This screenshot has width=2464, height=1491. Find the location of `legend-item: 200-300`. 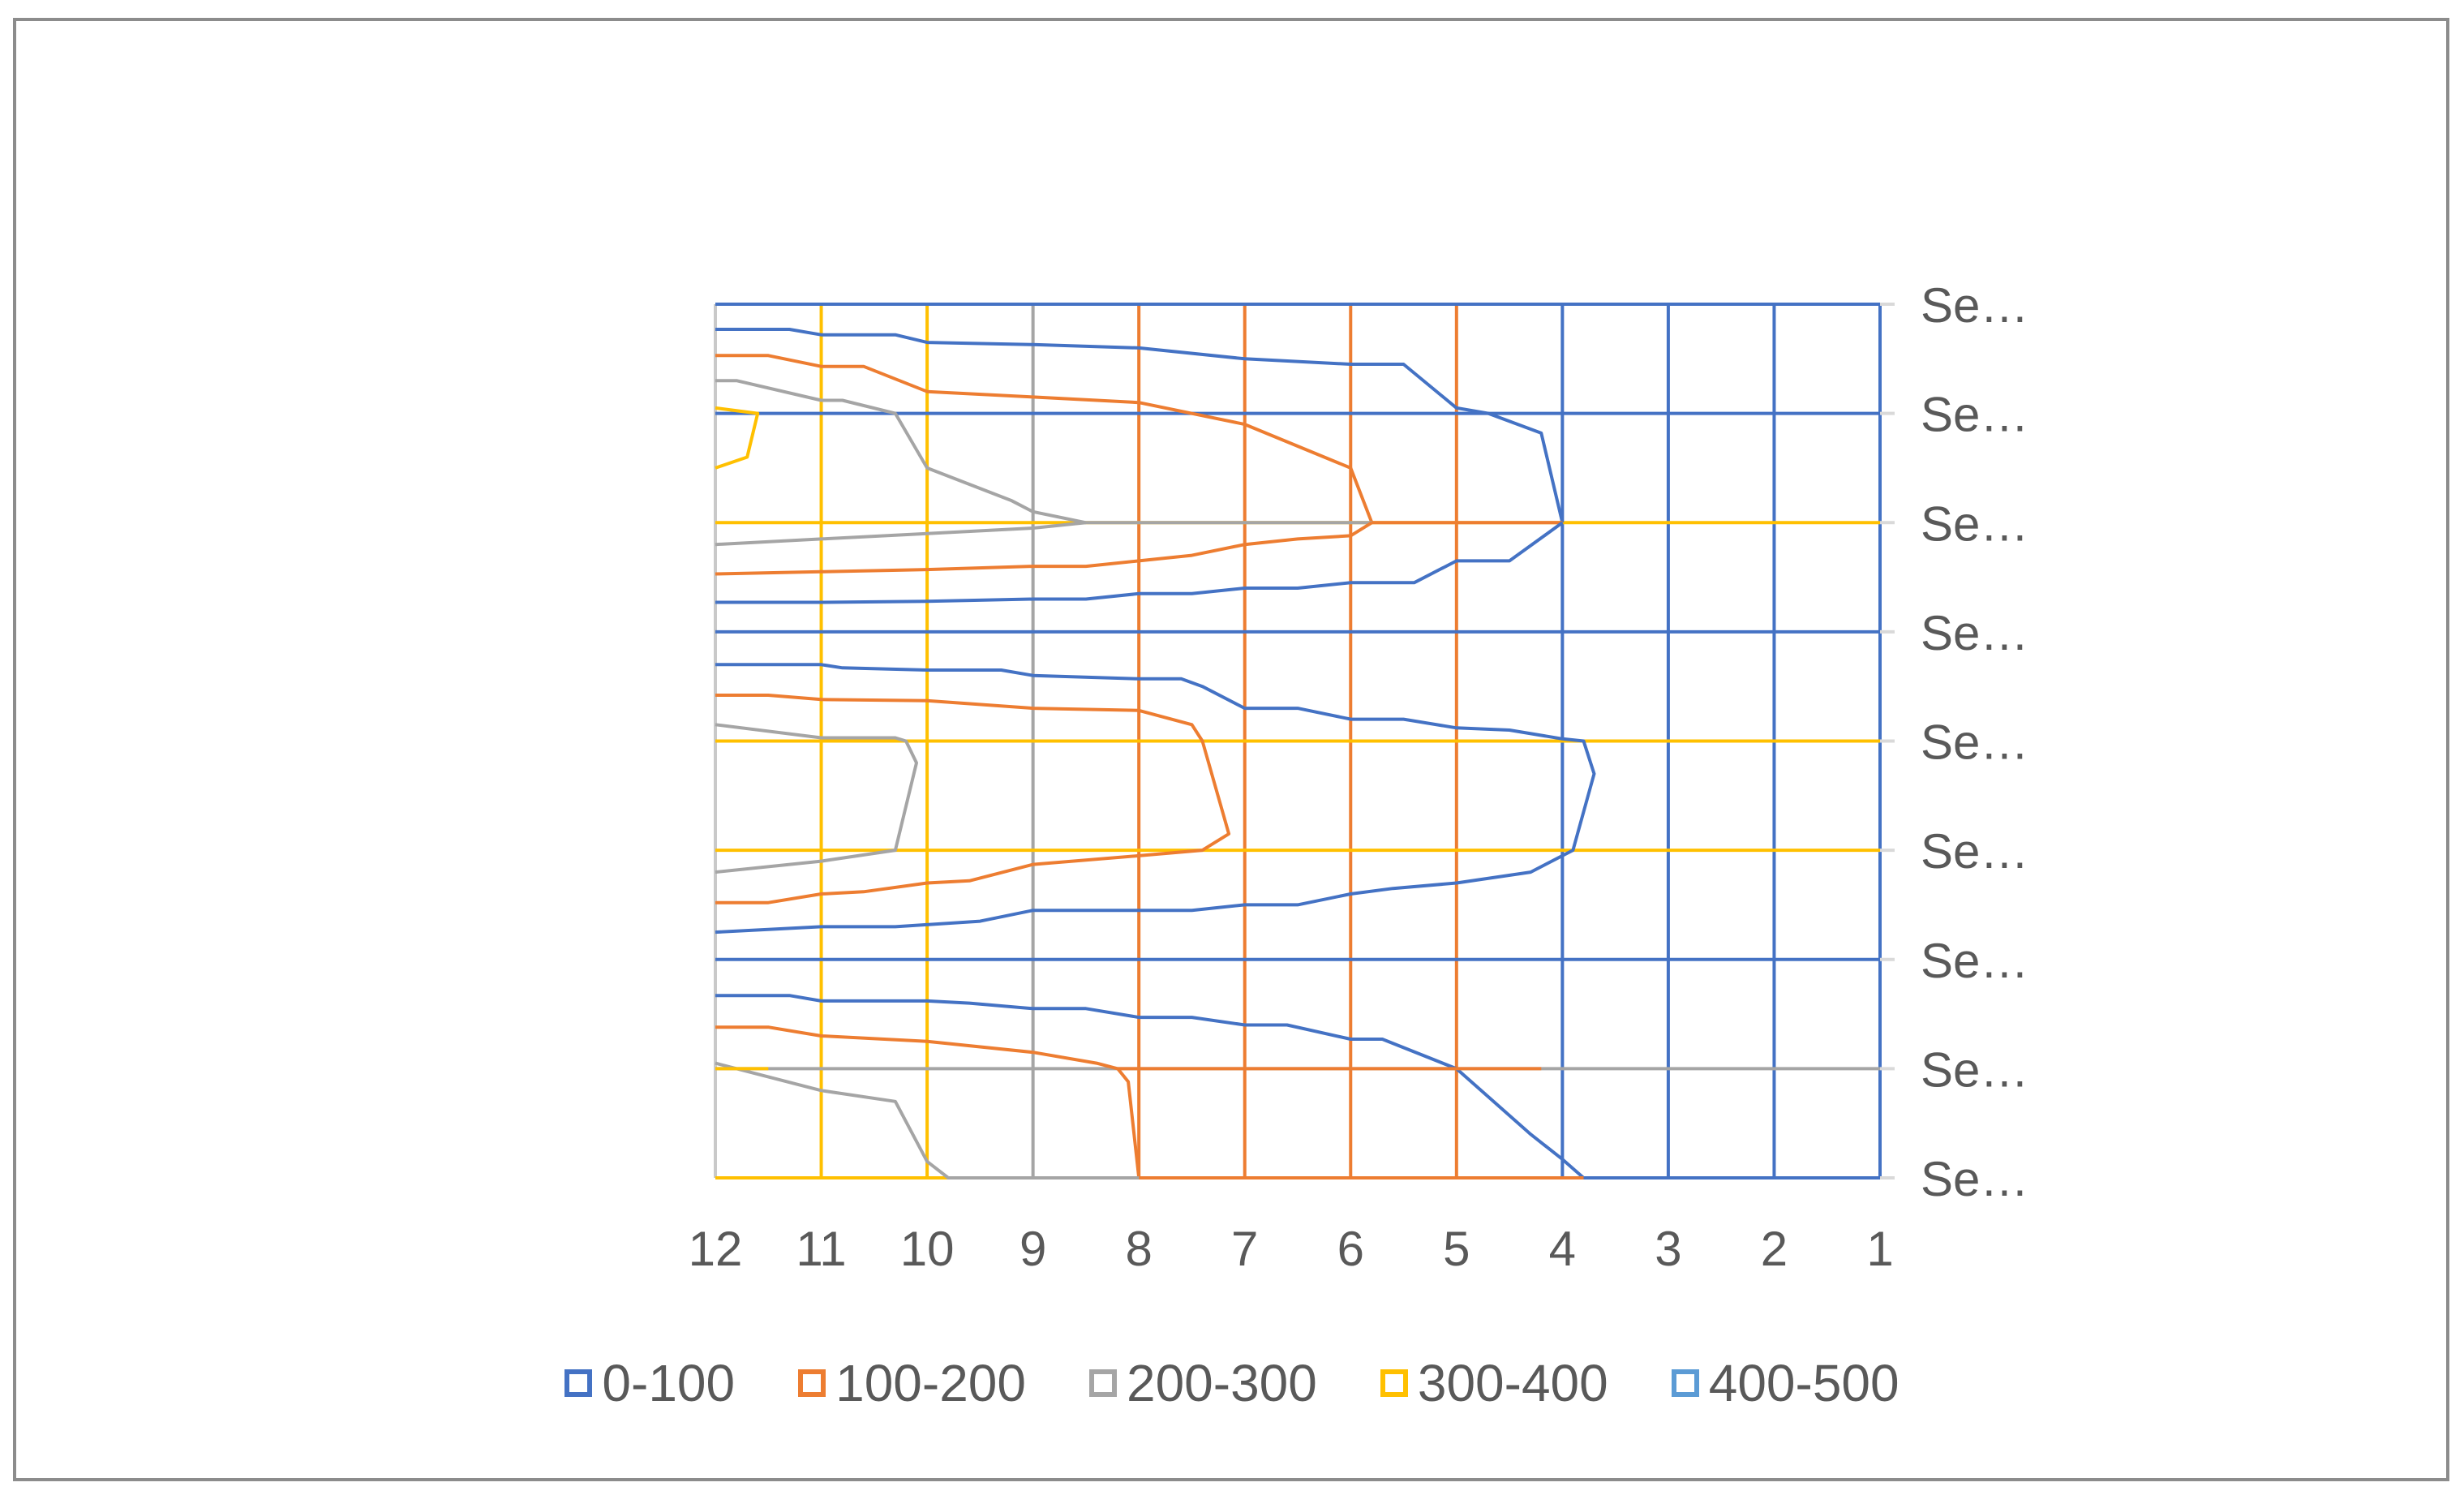

legend-item: 200-300 is located at coordinates (1202, 1383).